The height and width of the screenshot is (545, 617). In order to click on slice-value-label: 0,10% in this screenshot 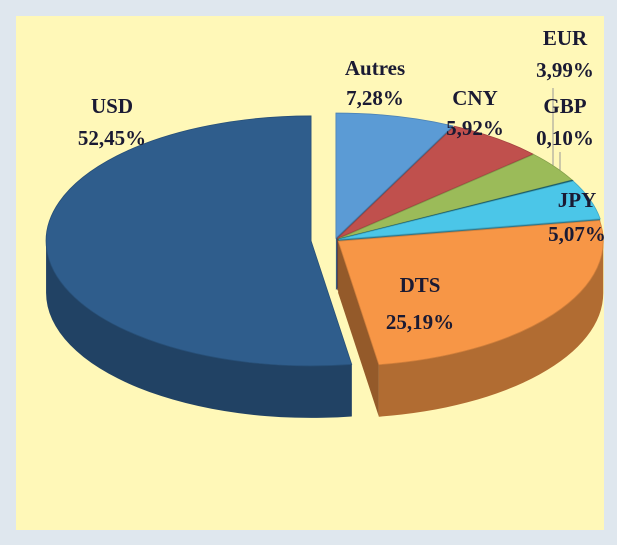, I will do `click(565, 138)`.